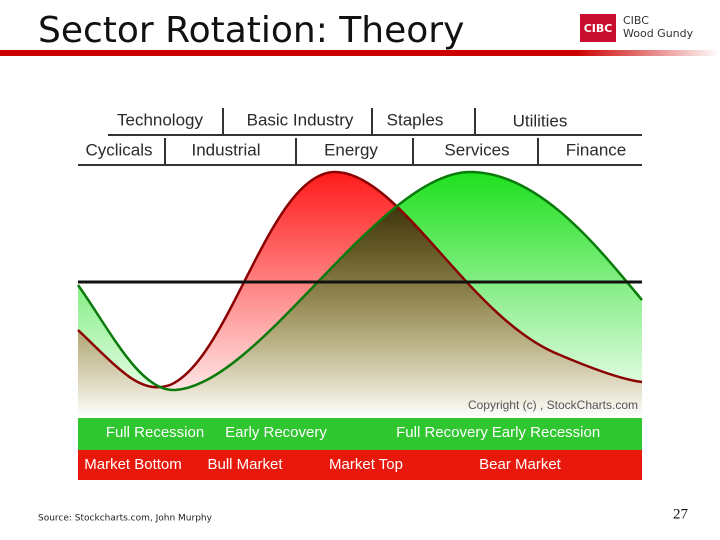 The image size is (720, 540). Describe the element at coordinates (155, 432) in the screenshot. I see `economy-phase: Full Recession` at that location.